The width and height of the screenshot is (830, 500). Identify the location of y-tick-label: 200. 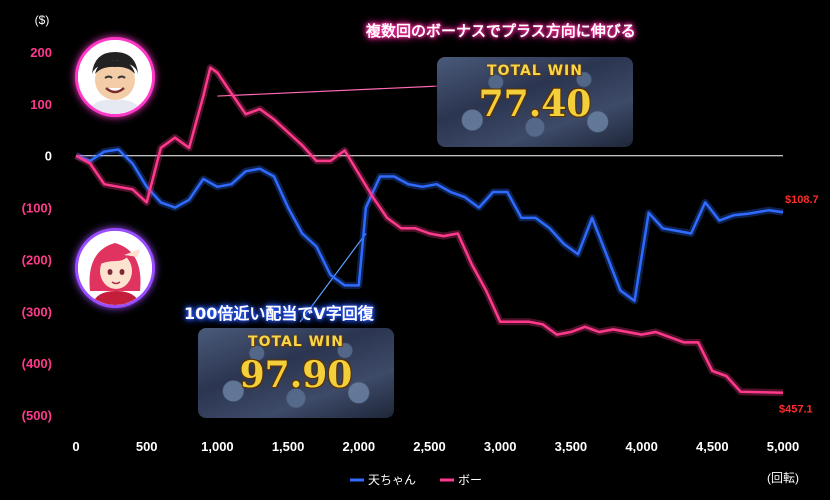
(41, 52).